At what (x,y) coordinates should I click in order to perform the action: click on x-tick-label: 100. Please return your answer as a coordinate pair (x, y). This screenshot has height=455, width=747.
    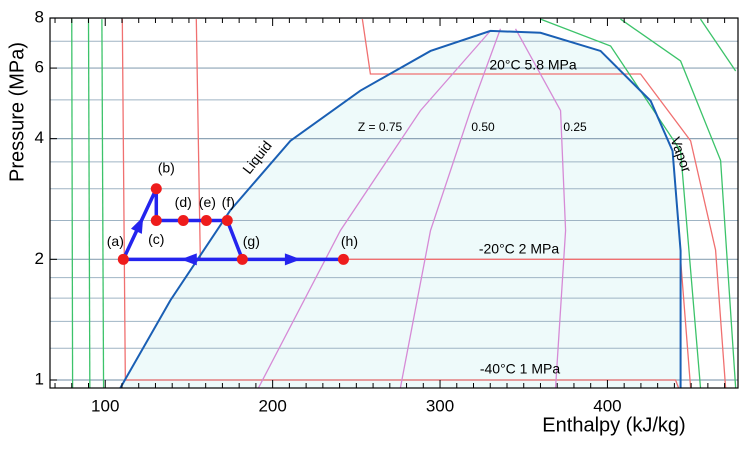
    Looking at the image, I should click on (105, 405).